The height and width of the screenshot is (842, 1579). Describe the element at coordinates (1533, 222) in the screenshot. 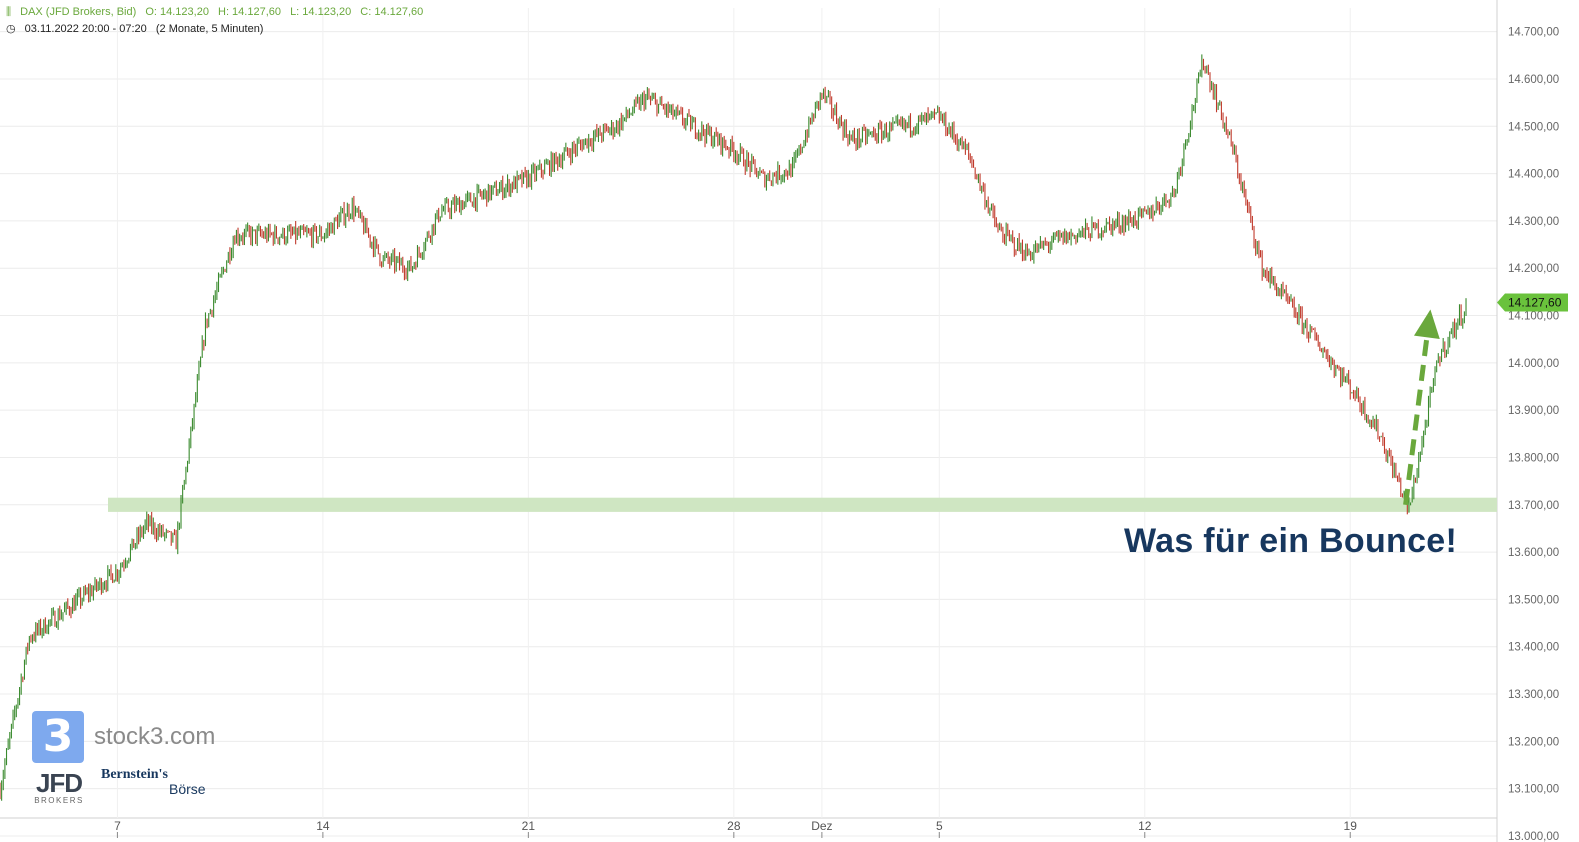

I see `y-tick-label: 14.300,00` at that location.